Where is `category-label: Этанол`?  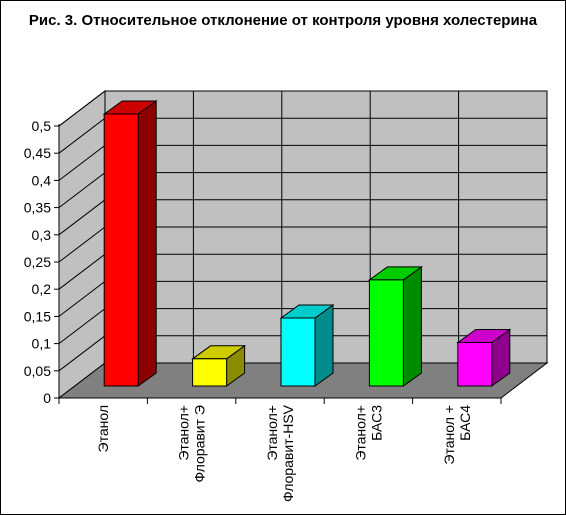 category-label: Этанол is located at coordinates (103, 428).